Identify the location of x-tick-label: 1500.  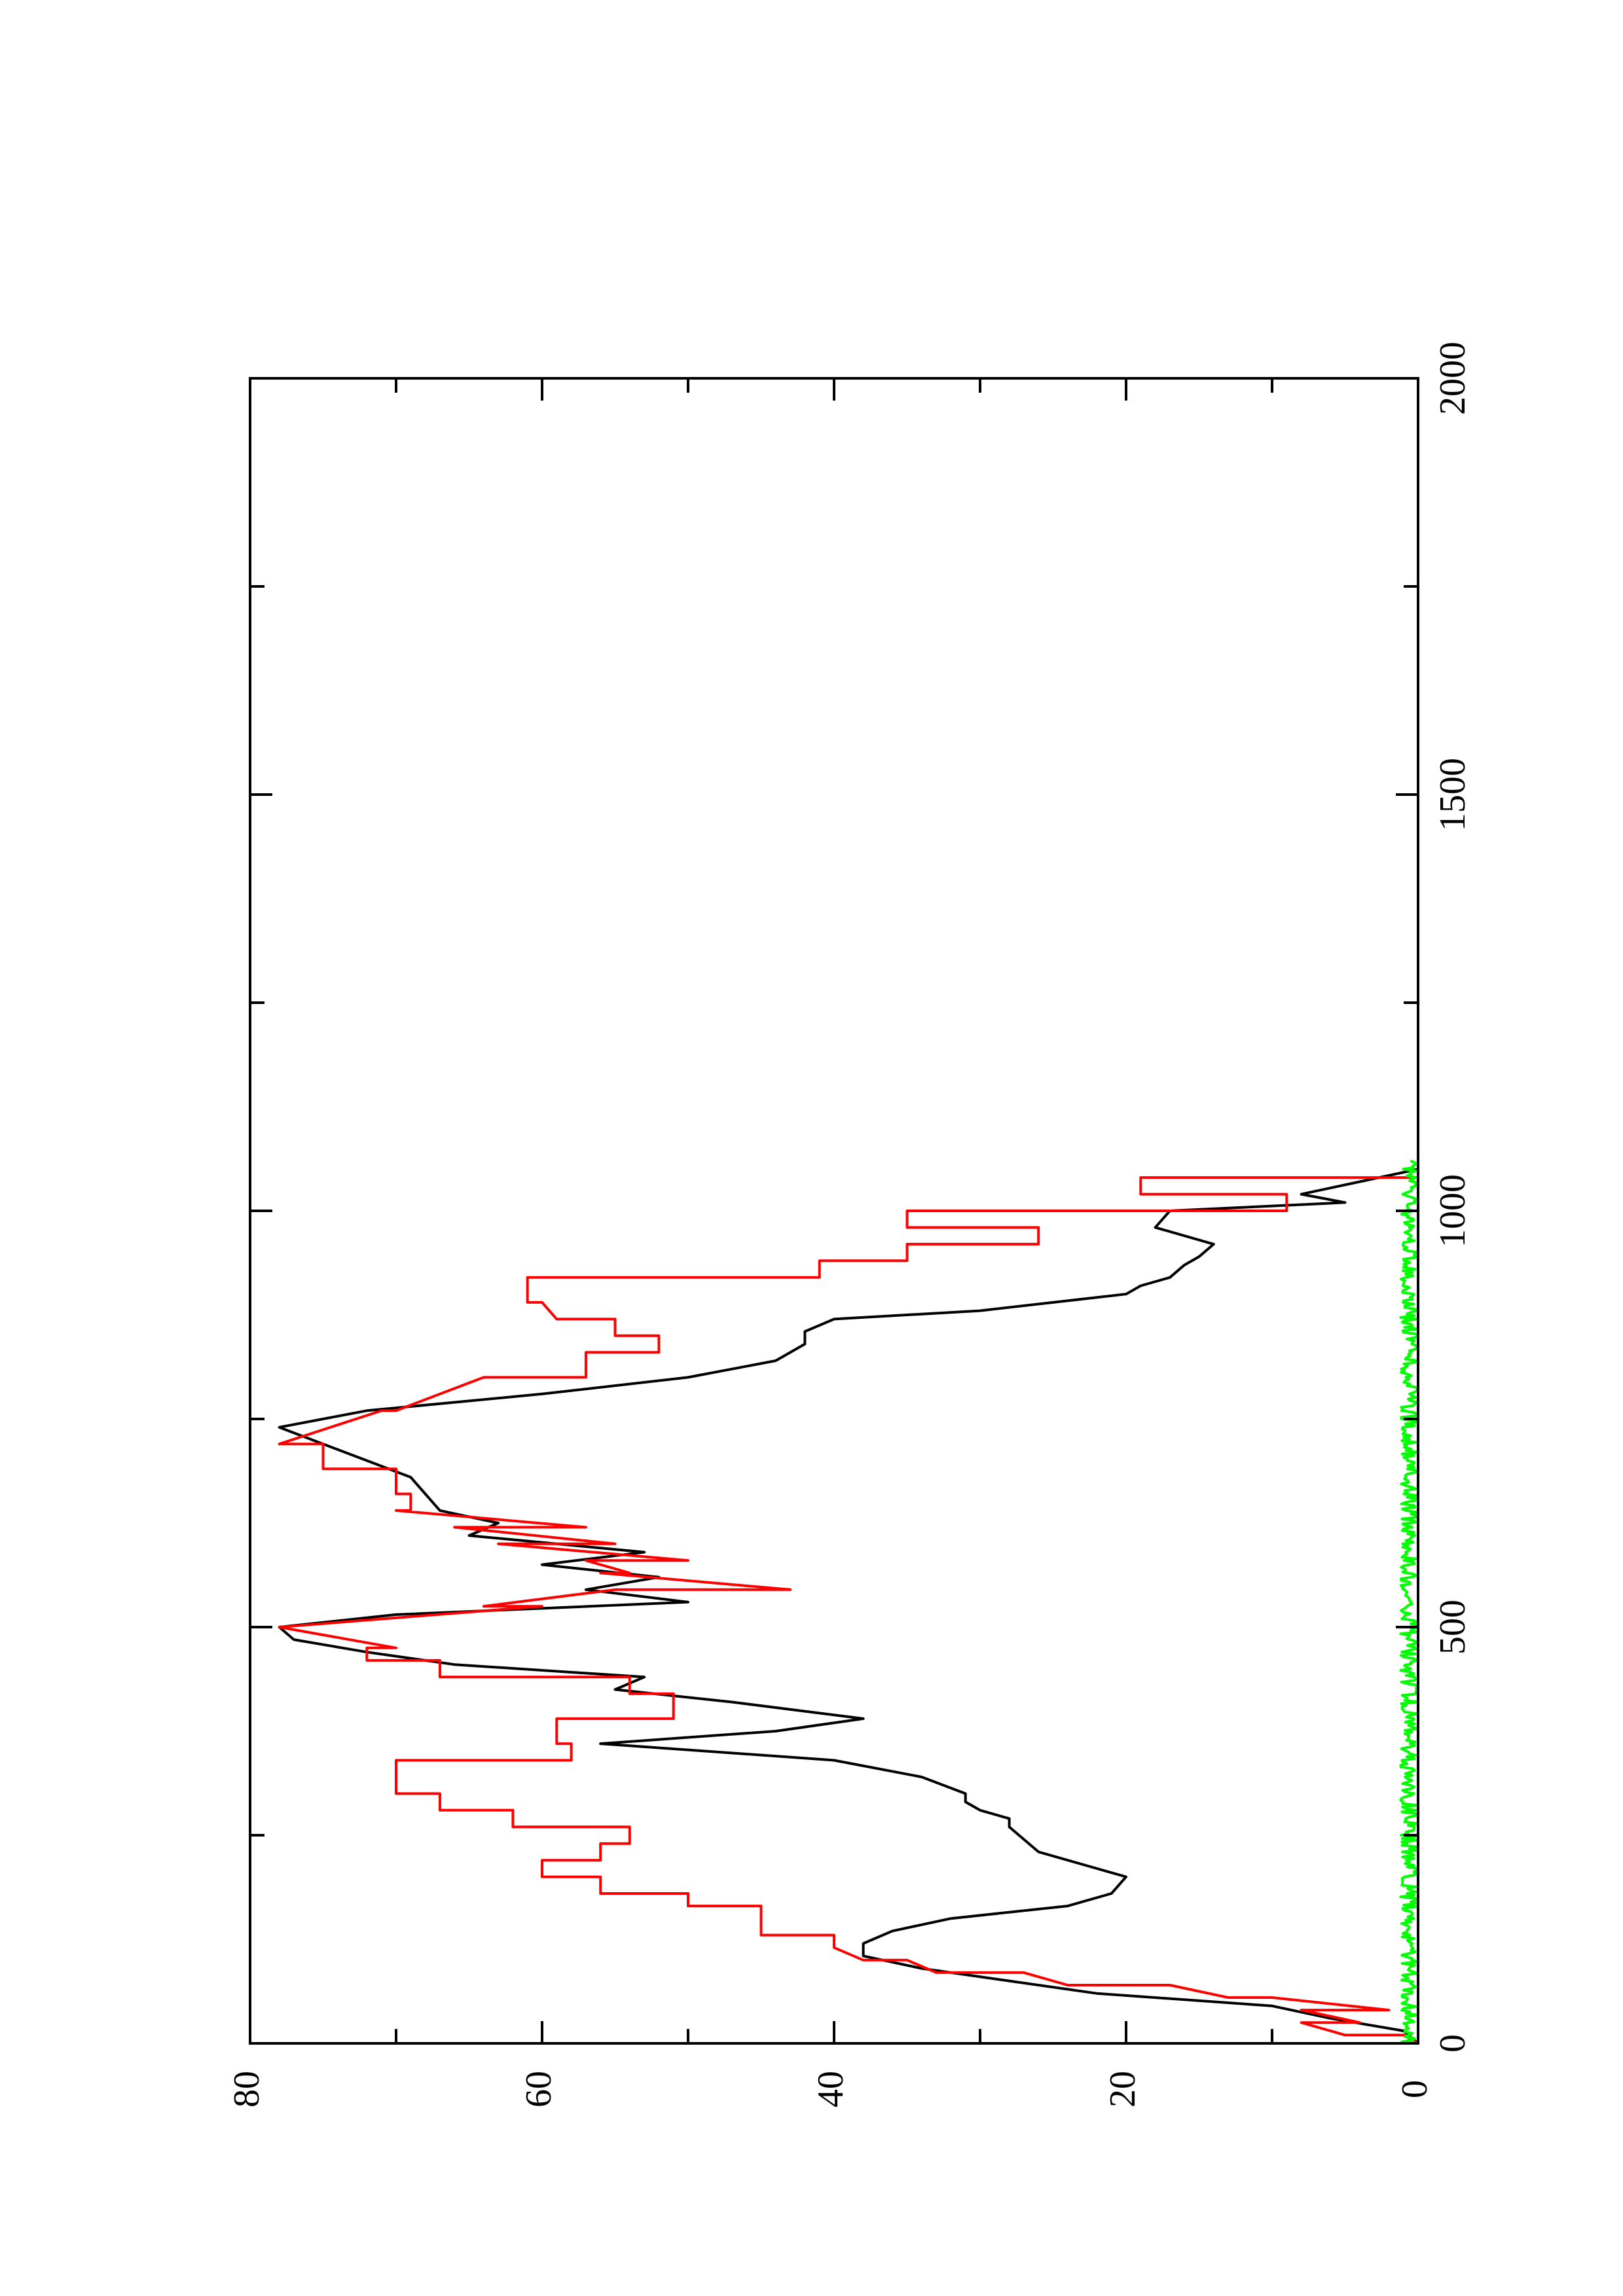
(1452, 795).